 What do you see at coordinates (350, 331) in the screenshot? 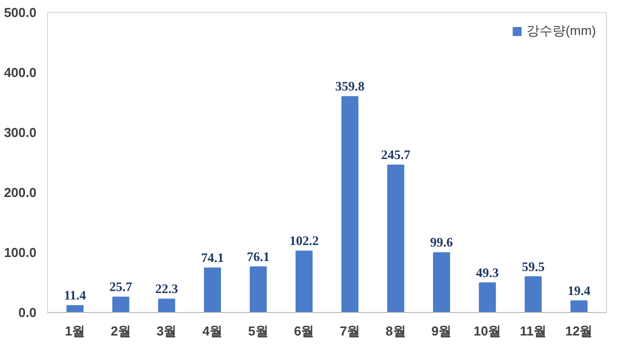
I see `x-tick-label: 7월` at bounding box center [350, 331].